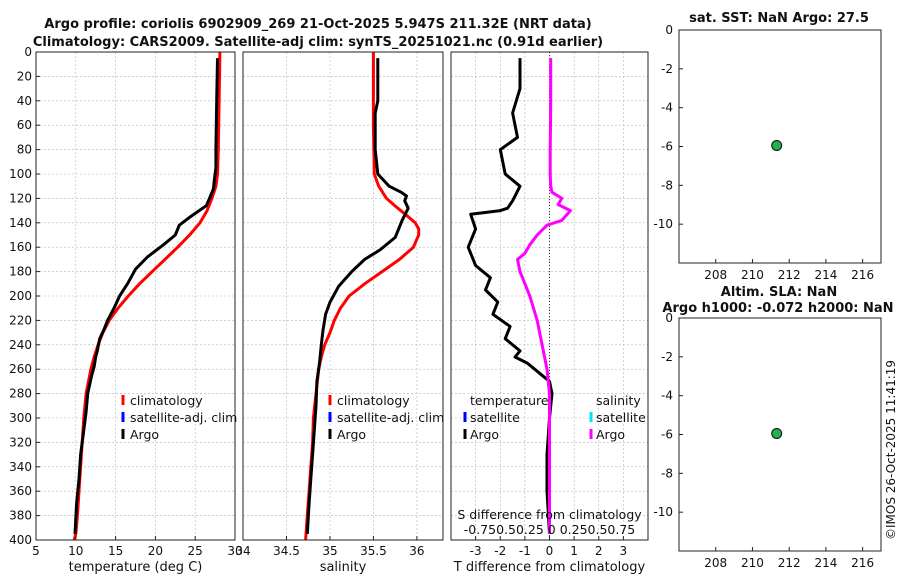  I want to click on y-tick-label: 300, so click(20, 418).